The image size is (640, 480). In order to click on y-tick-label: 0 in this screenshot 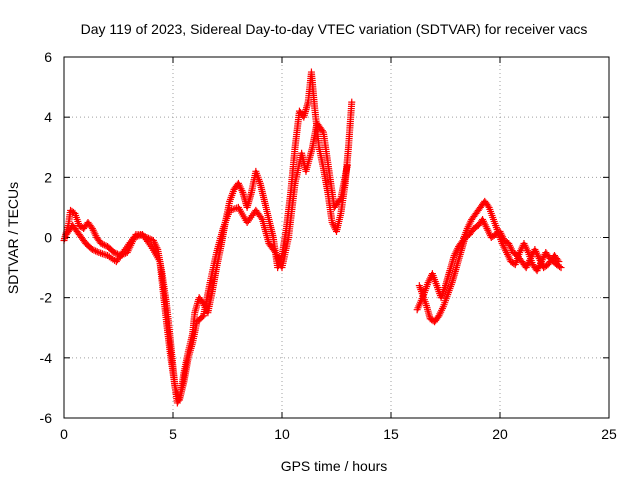, I will do `click(48, 238)`.